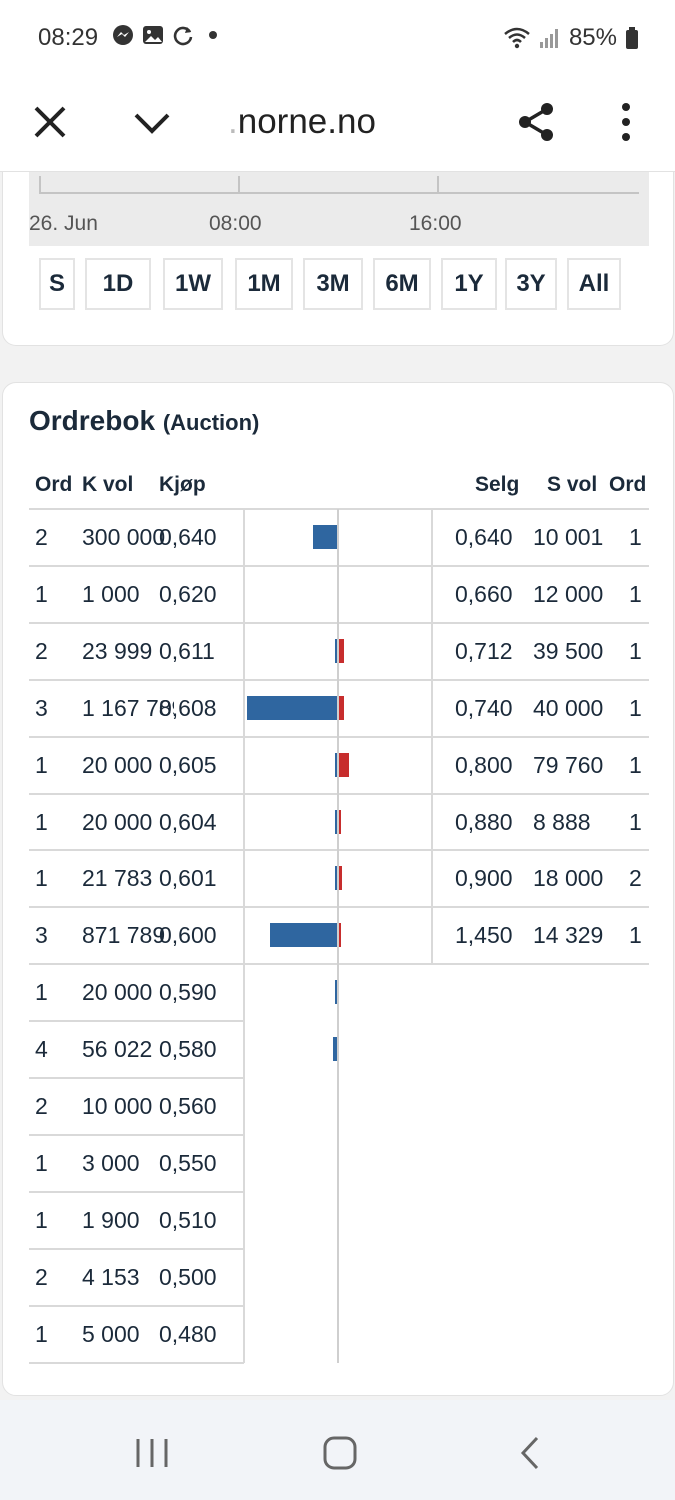  Describe the element at coordinates (193, 284) in the screenshot. I see `range-button-1w: 1W` at that location.